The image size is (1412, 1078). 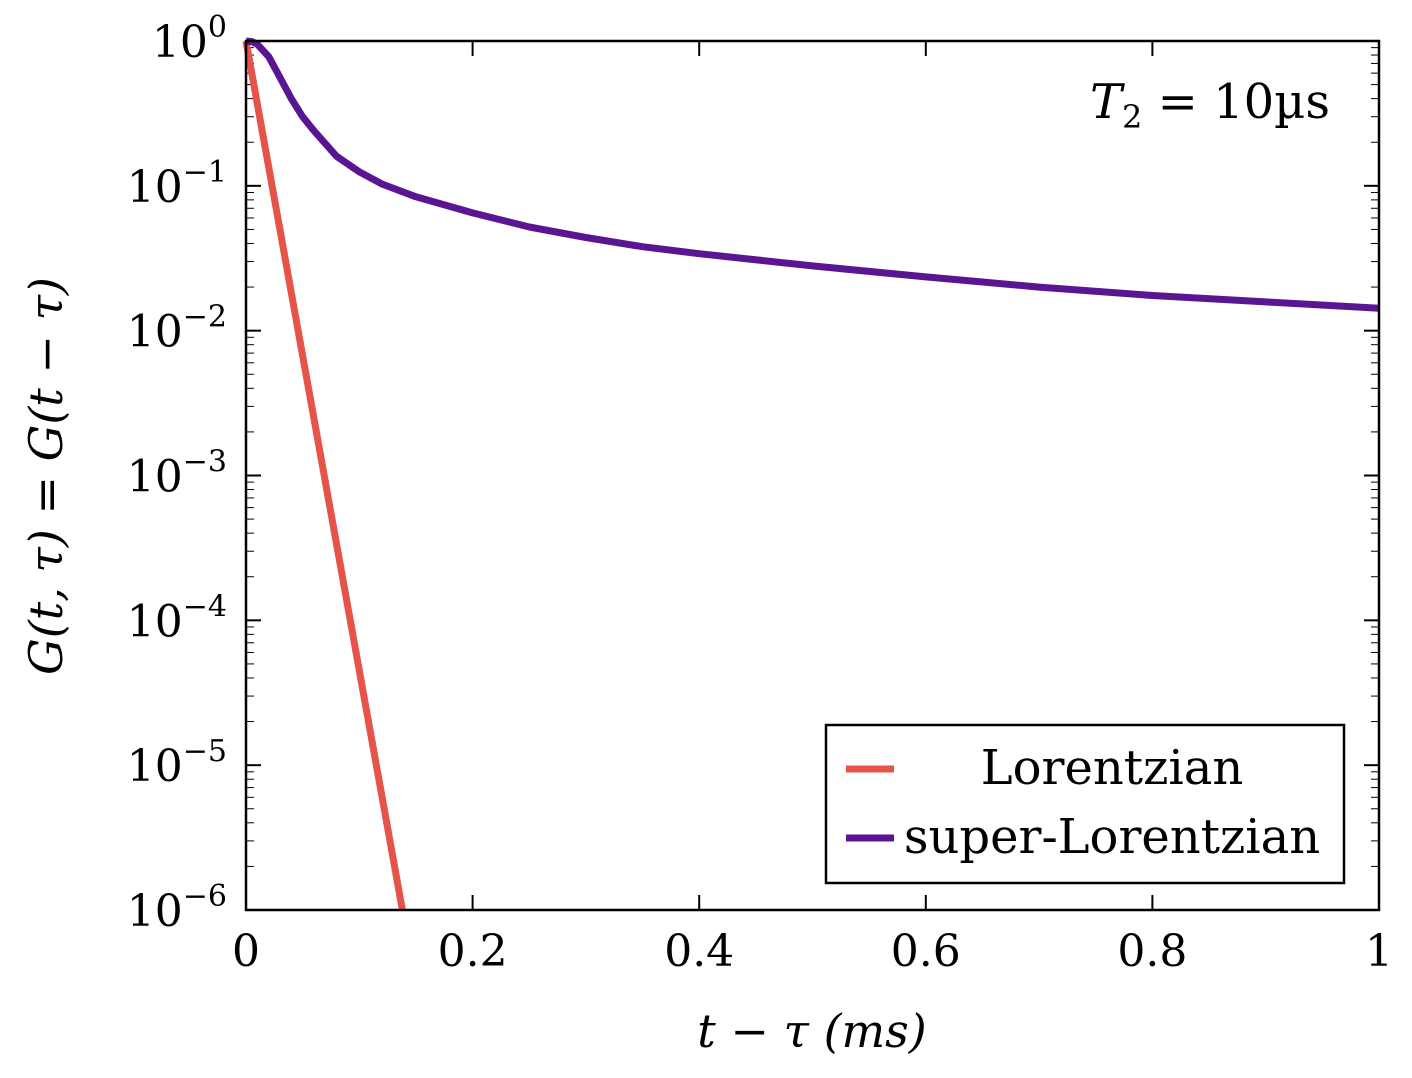 I want to click on y-tick-exponent: −4, so click(x=205, y=606).